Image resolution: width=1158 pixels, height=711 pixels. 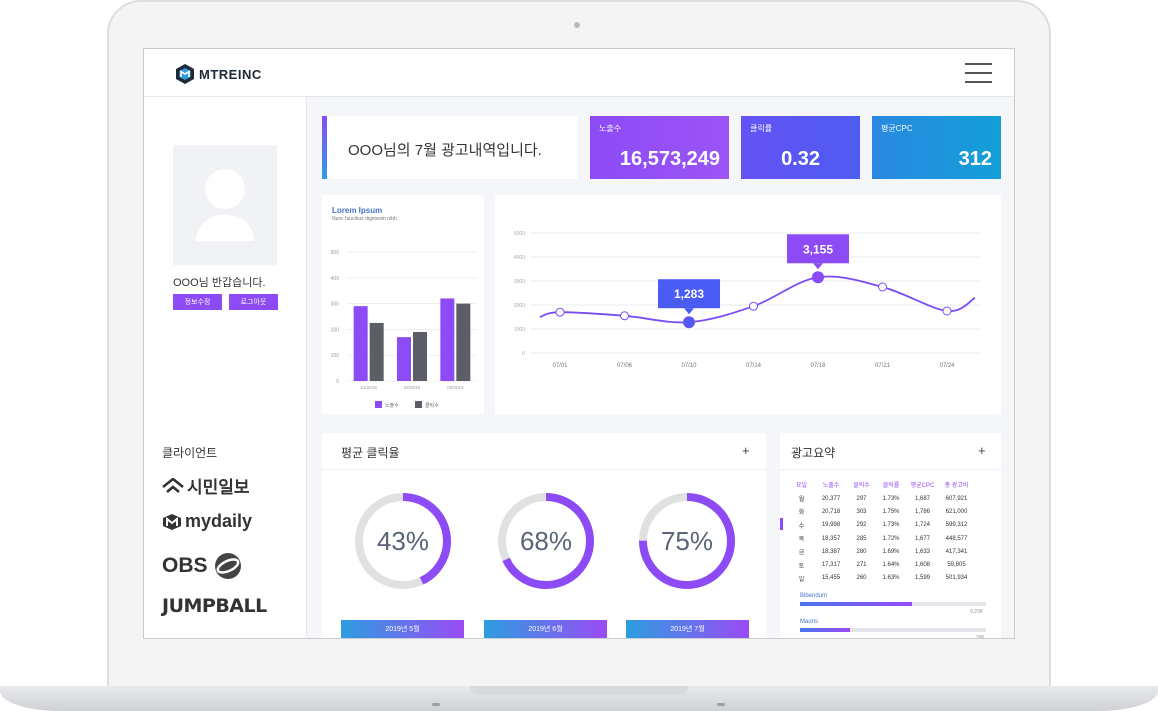 I want to click on y-tick-label: 4000, so click(x=519, y=258).